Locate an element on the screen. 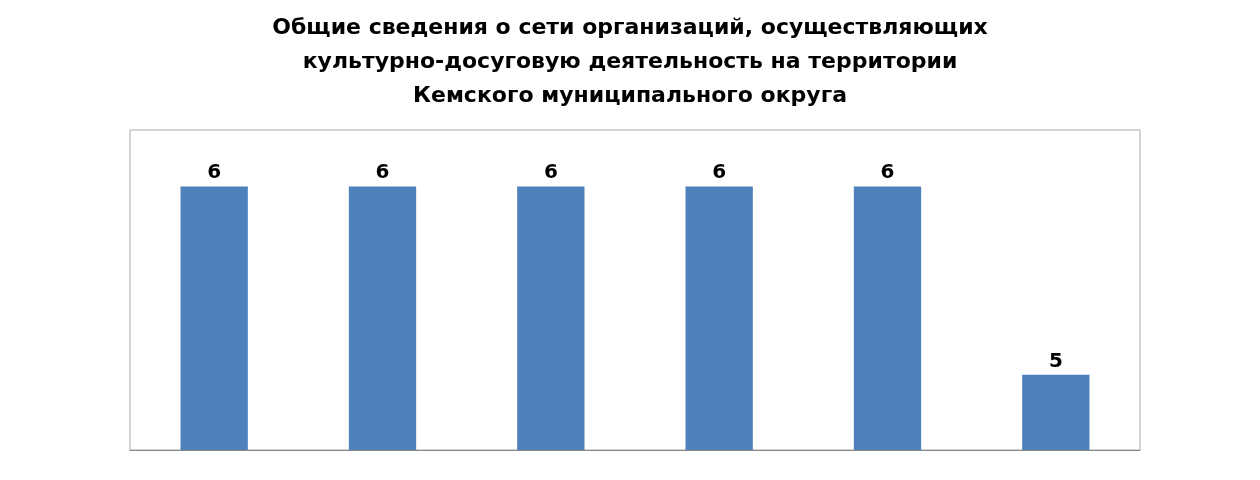 The width and height of the screenshot is (1260, 480). data-label: 5 is located at coordinates (1055, 359).